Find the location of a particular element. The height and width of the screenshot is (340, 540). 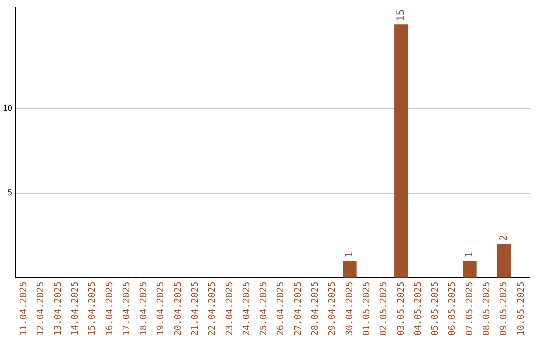

x-tick-label: 24.04.2025 is located at coordinates (247, 309).